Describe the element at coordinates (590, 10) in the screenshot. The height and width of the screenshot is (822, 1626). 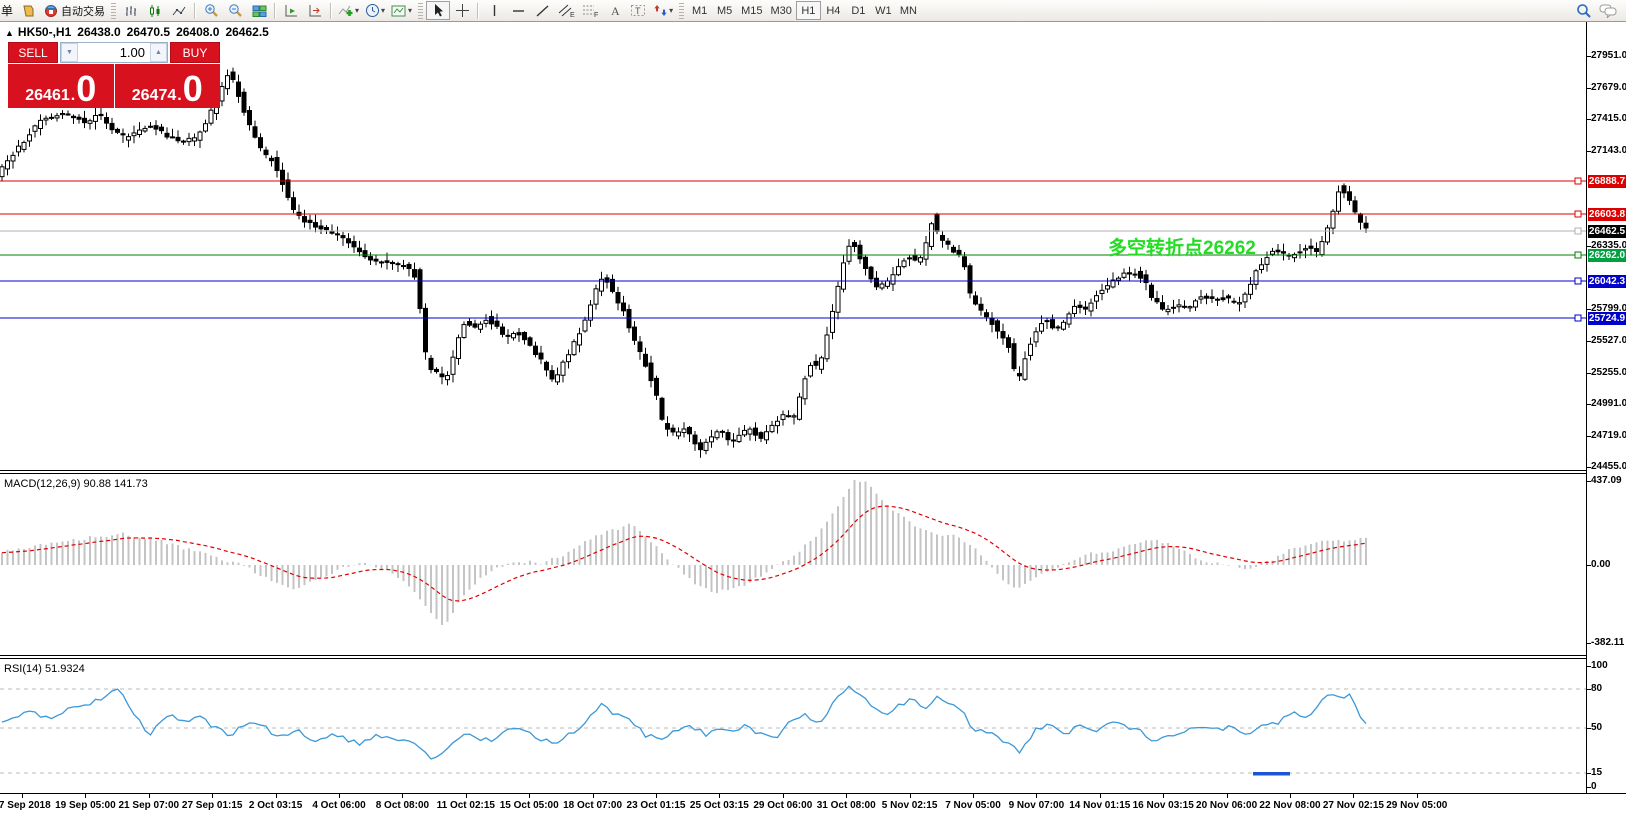
I see `fibonacci-tool: F` at that location.